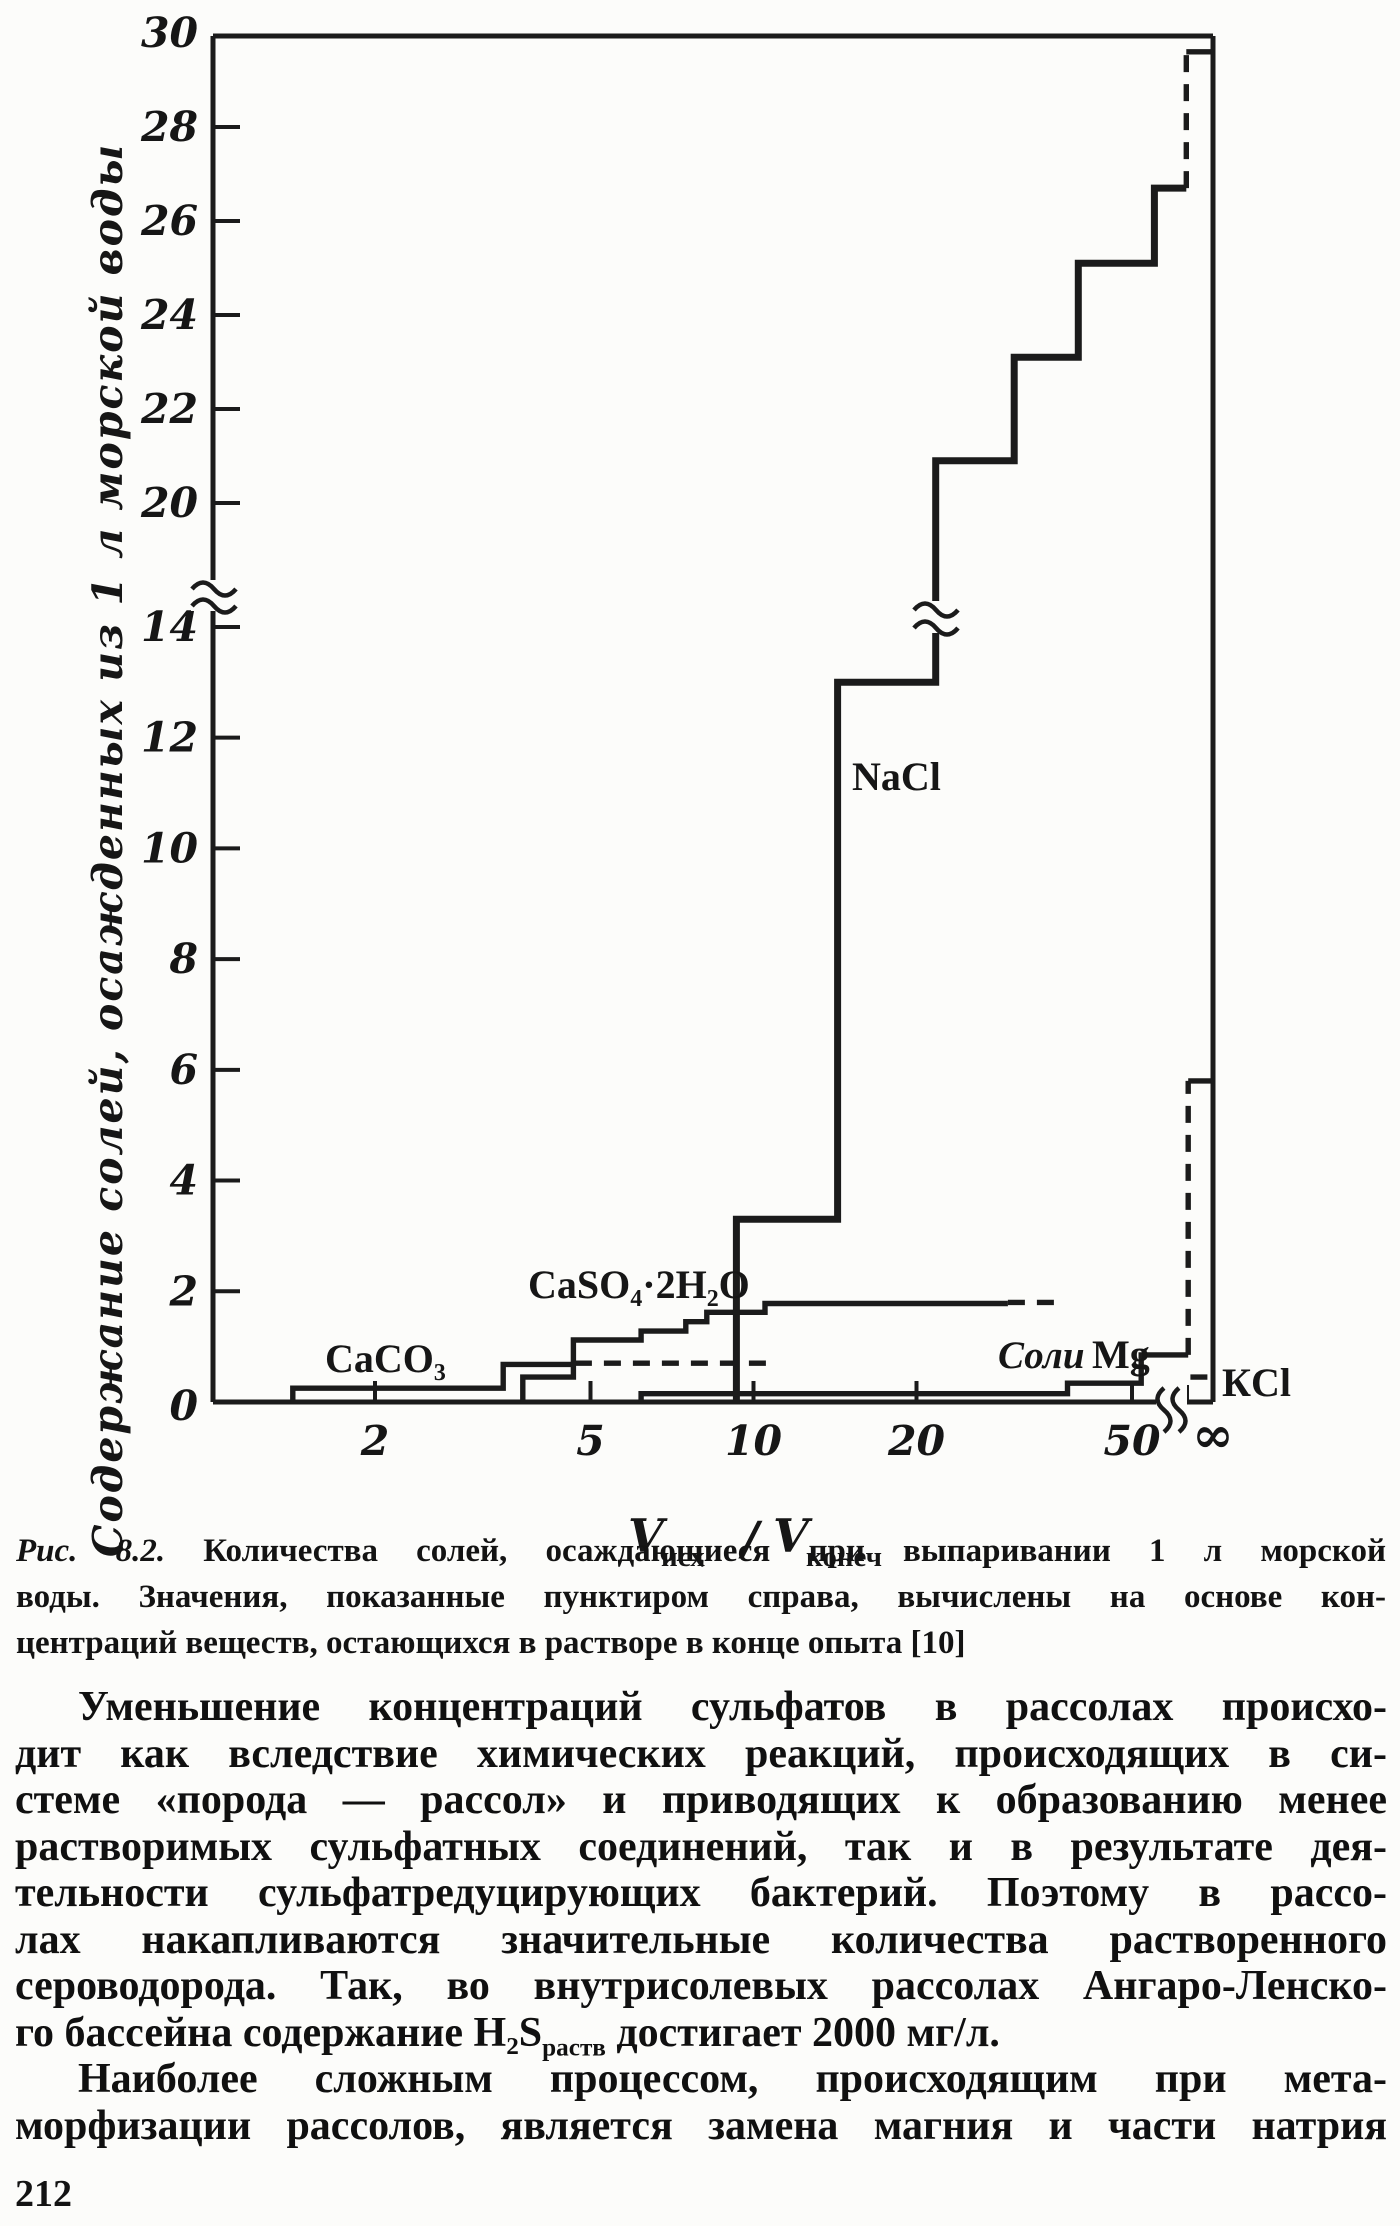 This screenshot has height=2226, width=1400. What do you see at coordinates (170, 33) in the screenshot?
I see `y-tick-label: 30` at bounding box center [170, 33].